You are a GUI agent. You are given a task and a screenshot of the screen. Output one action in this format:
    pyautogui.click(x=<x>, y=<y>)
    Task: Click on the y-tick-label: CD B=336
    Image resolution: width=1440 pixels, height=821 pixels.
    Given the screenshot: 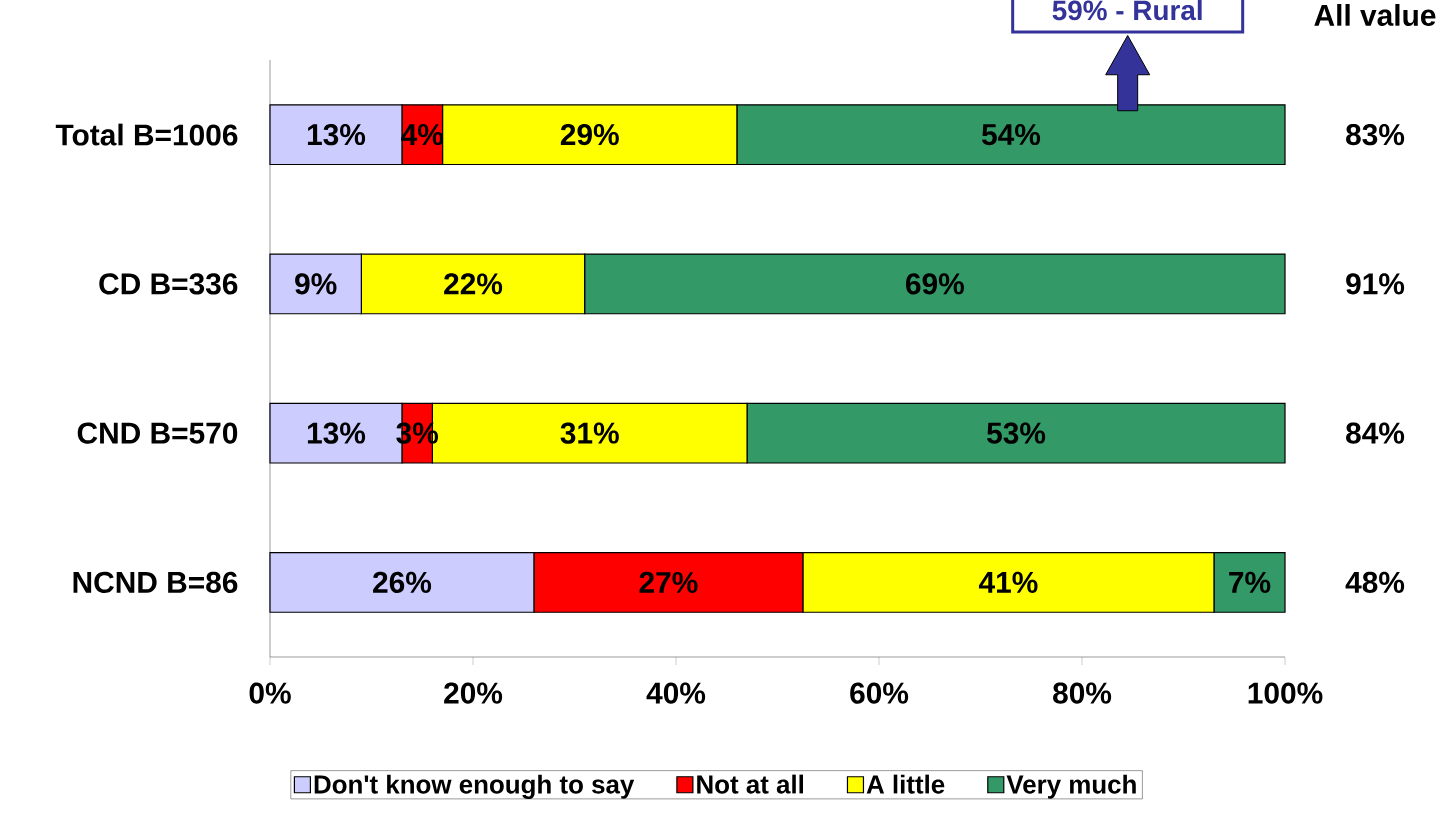 What is the action you would take?
    pyautogui.click(x=168, y=284)
    